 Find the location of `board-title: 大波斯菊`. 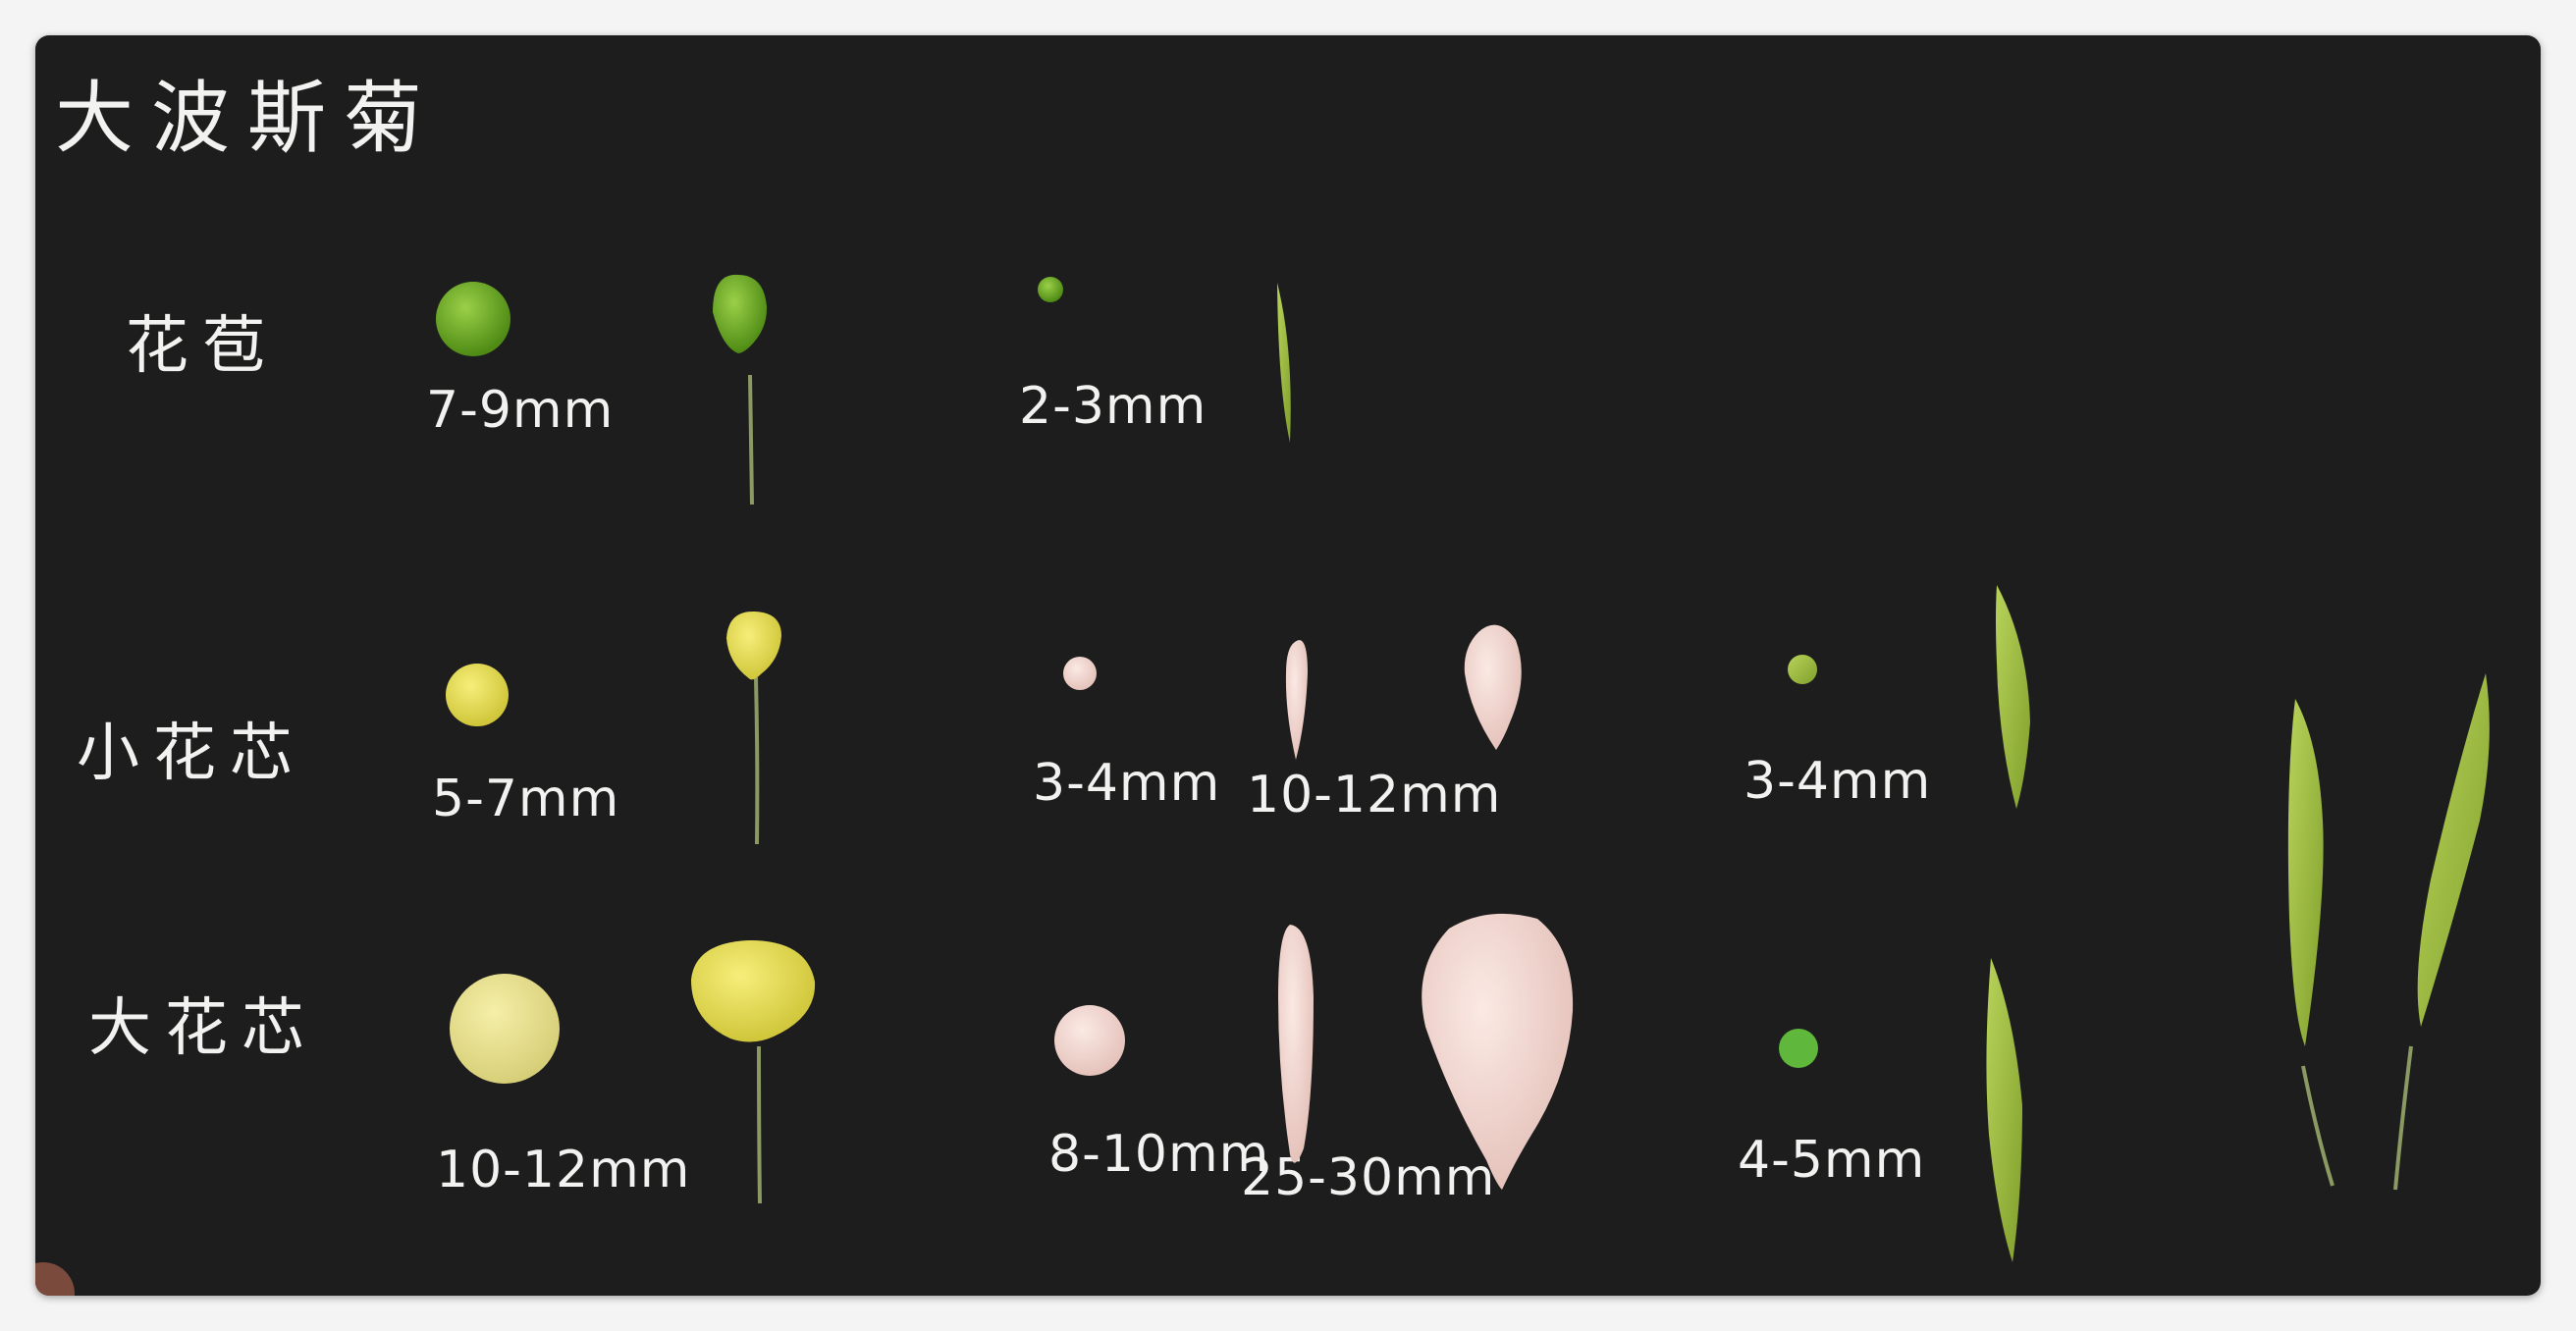

board-title: 大波斯菊 is located at coordinates (247, 118).